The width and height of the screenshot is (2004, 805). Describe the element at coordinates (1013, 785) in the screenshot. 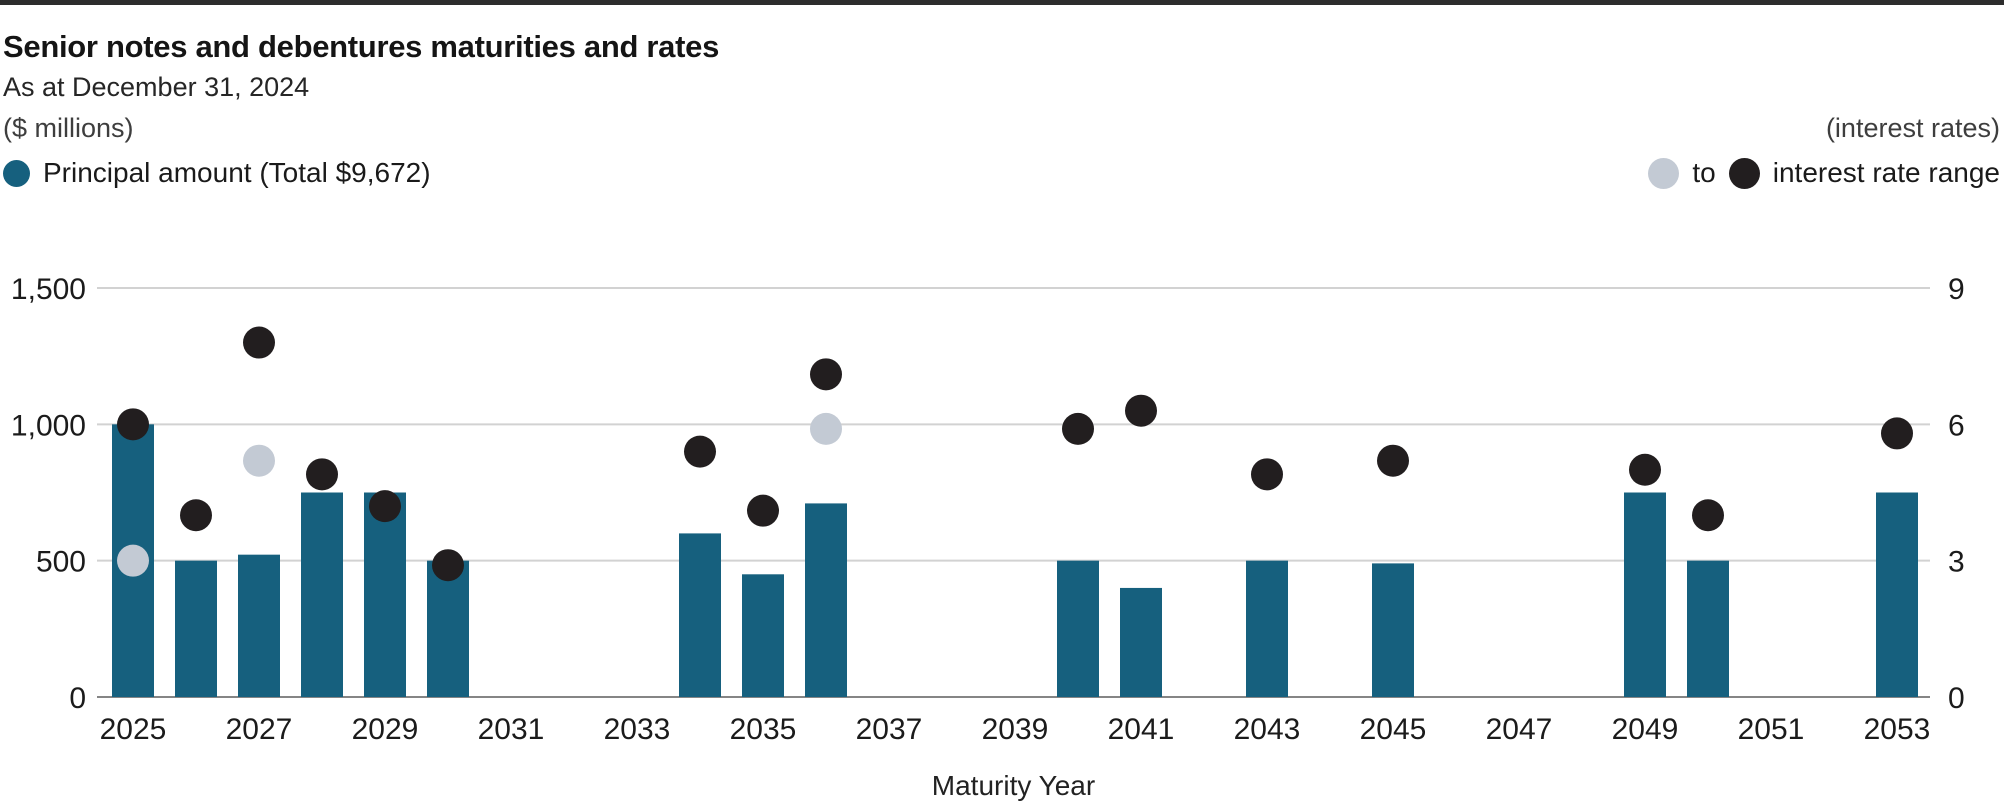

I see `x-axis-title: Maturity Year` at that location.